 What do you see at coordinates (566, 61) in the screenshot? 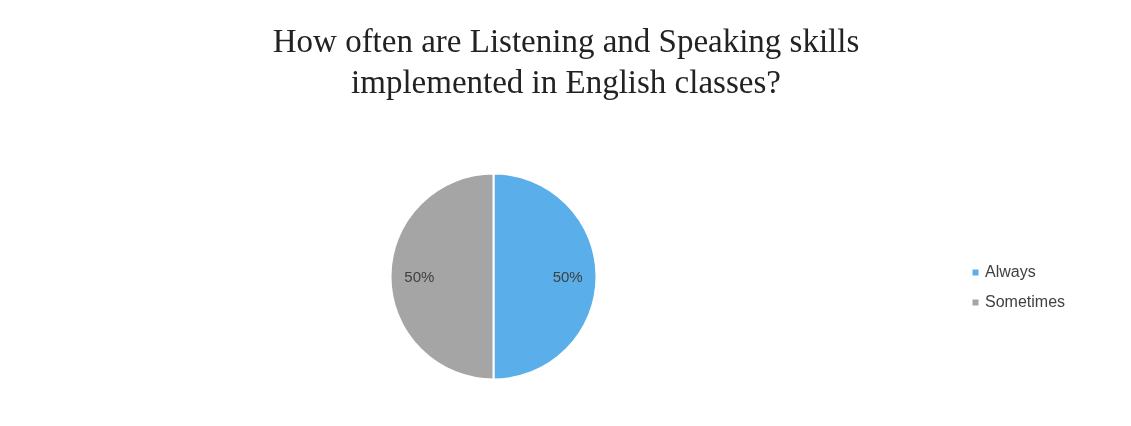
I see `chart-title: How often are Listening and Speaking skills implemented in English classes?` at bounding box center [566, 61].